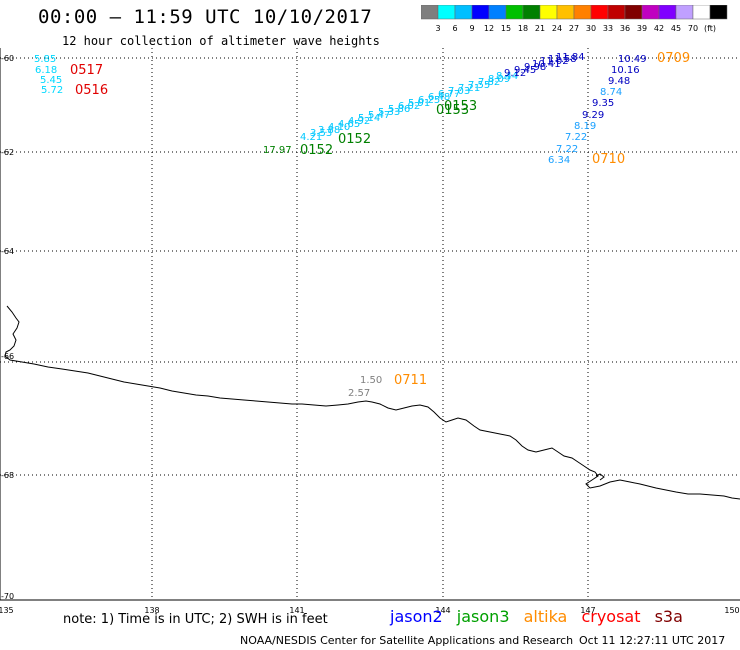 The image size is (740, 650). What do you see at coordinates (46, 70) in the screenshot?
I see `swh-label: 6.18` at bounding box center [46, 70].